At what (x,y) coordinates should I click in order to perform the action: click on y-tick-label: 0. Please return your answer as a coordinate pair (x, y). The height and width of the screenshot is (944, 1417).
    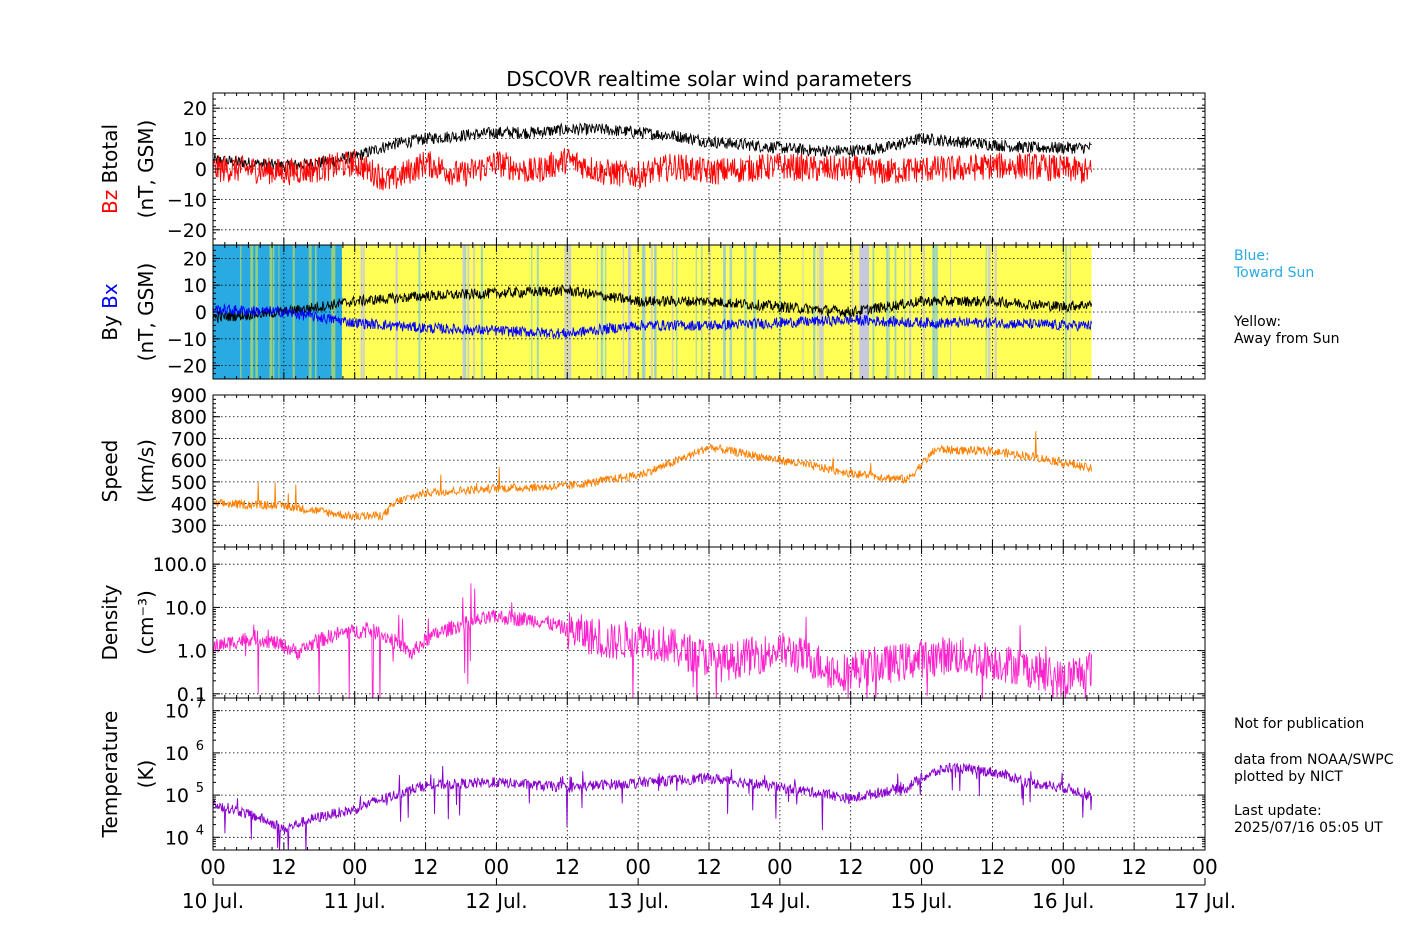
    Looking at the image, I should click on (201, 170).